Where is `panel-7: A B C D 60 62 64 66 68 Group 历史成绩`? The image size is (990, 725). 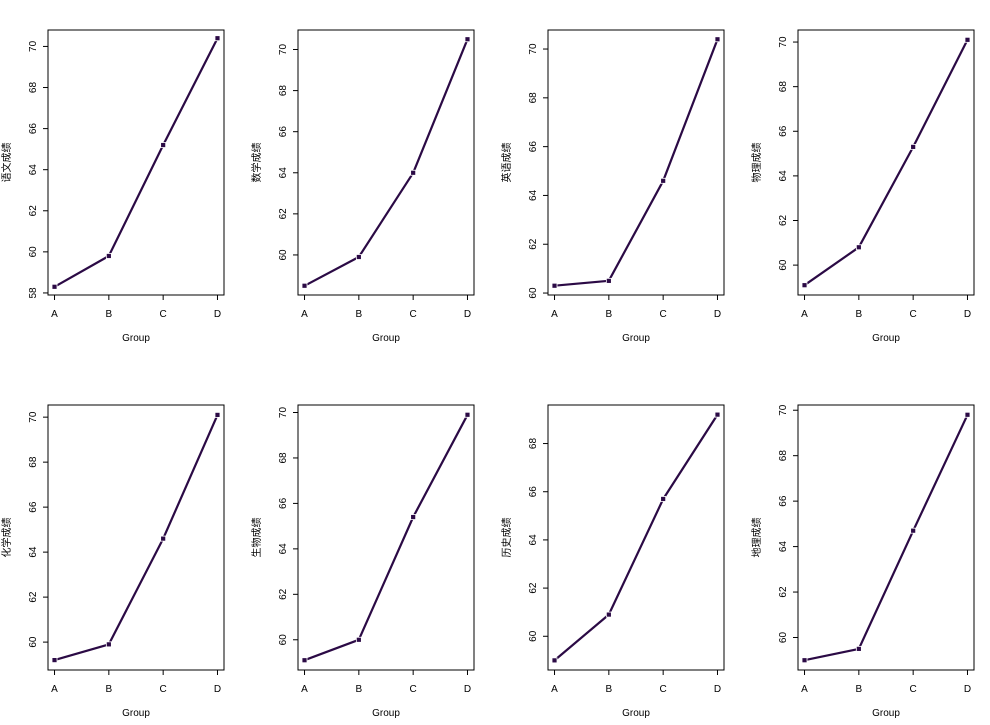
panel-7: A B C D 60 62 64 66 68 Group 历史成绩 is located at coordinates (612, 561).